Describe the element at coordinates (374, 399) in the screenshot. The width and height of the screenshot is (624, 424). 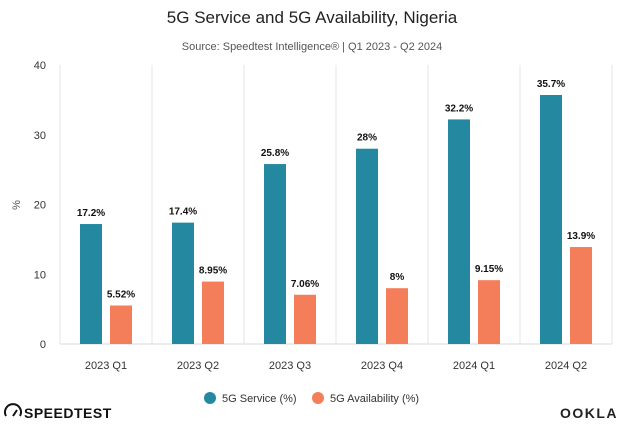
I see `legend-label-5g-availability: 5G Availability (%)` at that location.